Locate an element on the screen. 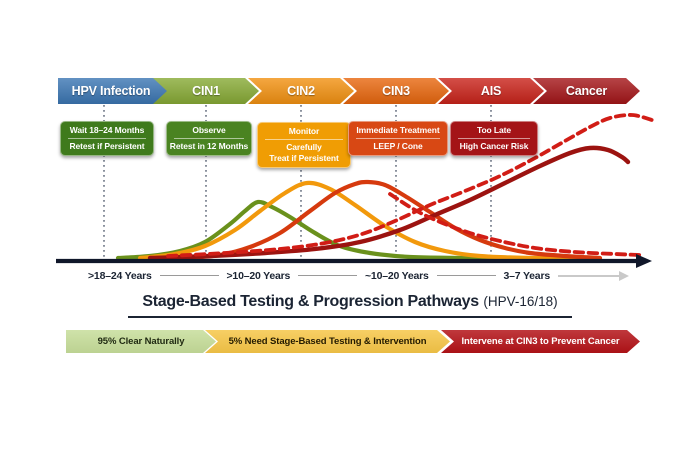 The height and width of the screenshot is (467, 700). stage-chevron-cin2: CIN2 is located at coordinates (301, 91).